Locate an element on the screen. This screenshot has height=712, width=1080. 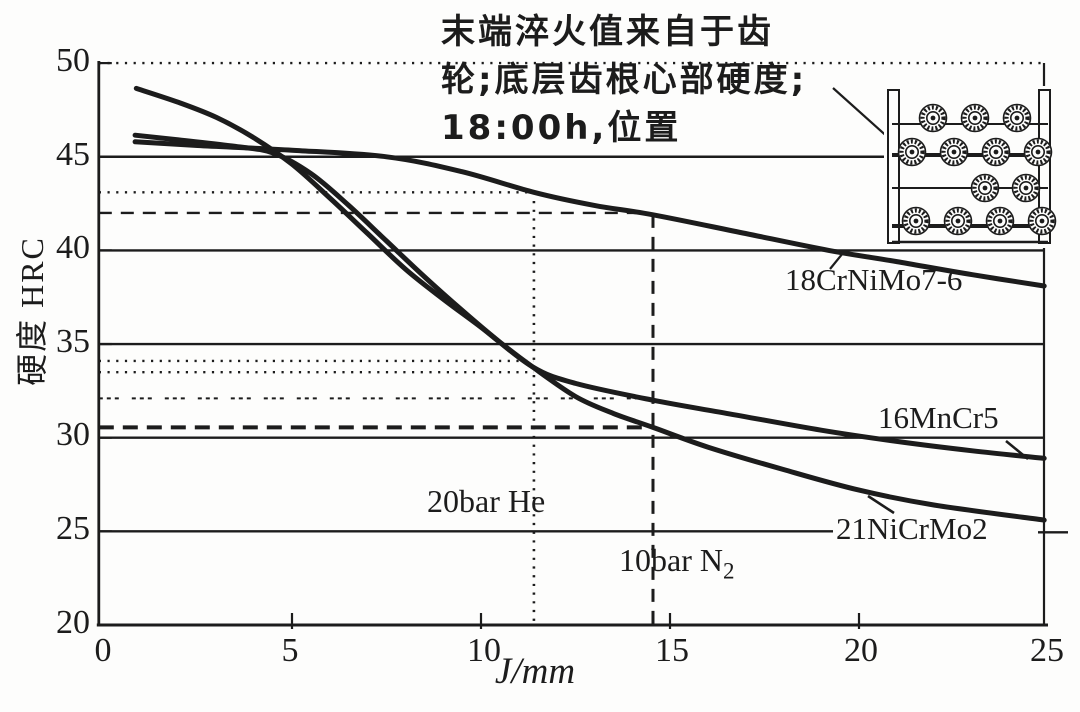
annotation-text: 末端淬火值来自于齿 轮;底层齿根心部硬度; 18:00h,位置 is located at coordinates (656, 80).